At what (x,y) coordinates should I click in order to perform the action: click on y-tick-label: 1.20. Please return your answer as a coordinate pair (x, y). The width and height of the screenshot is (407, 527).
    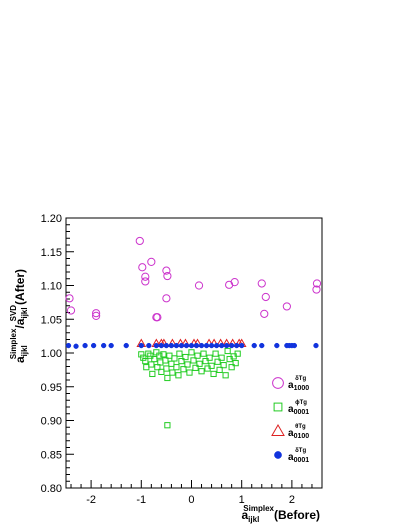
    Looking at the image, I should click on (51, 219).